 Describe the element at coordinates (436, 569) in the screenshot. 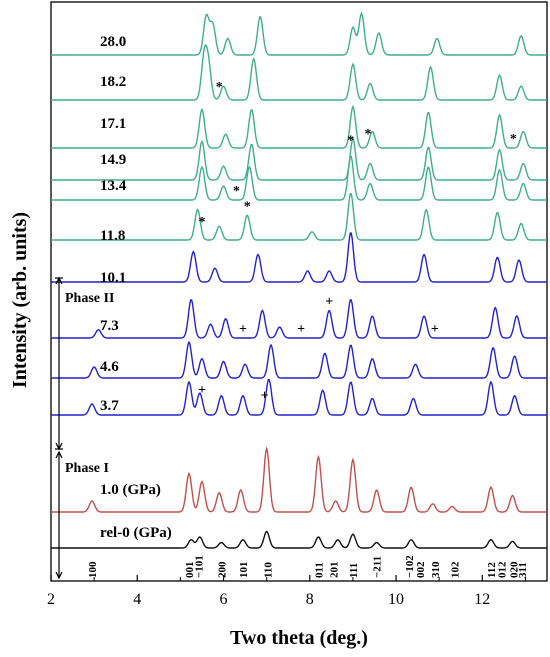

I see `hkl-label: 310` at that location.